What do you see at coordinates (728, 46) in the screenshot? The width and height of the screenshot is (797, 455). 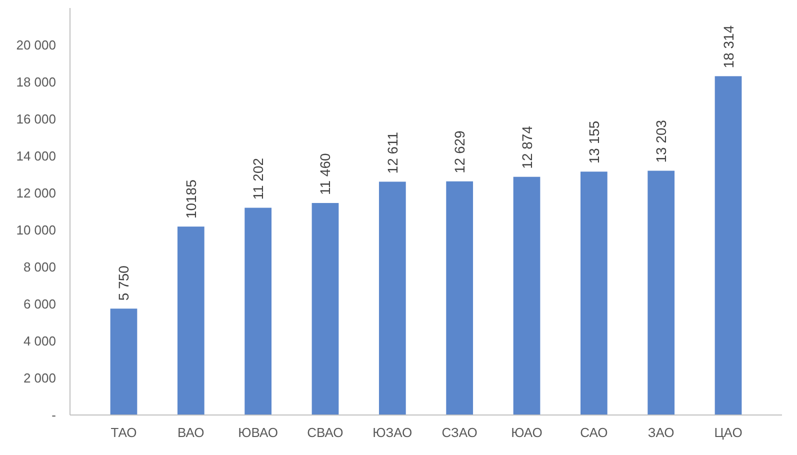 I see `data-label: 18 314` at bounding box center [728, 46].